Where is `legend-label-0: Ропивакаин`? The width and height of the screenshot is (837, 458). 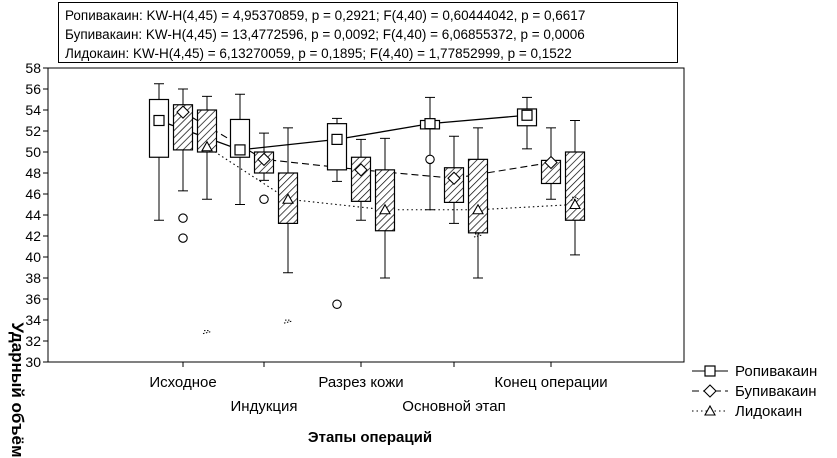 legend-label-0: Ропивакаин is located at coordinates (776, 371).